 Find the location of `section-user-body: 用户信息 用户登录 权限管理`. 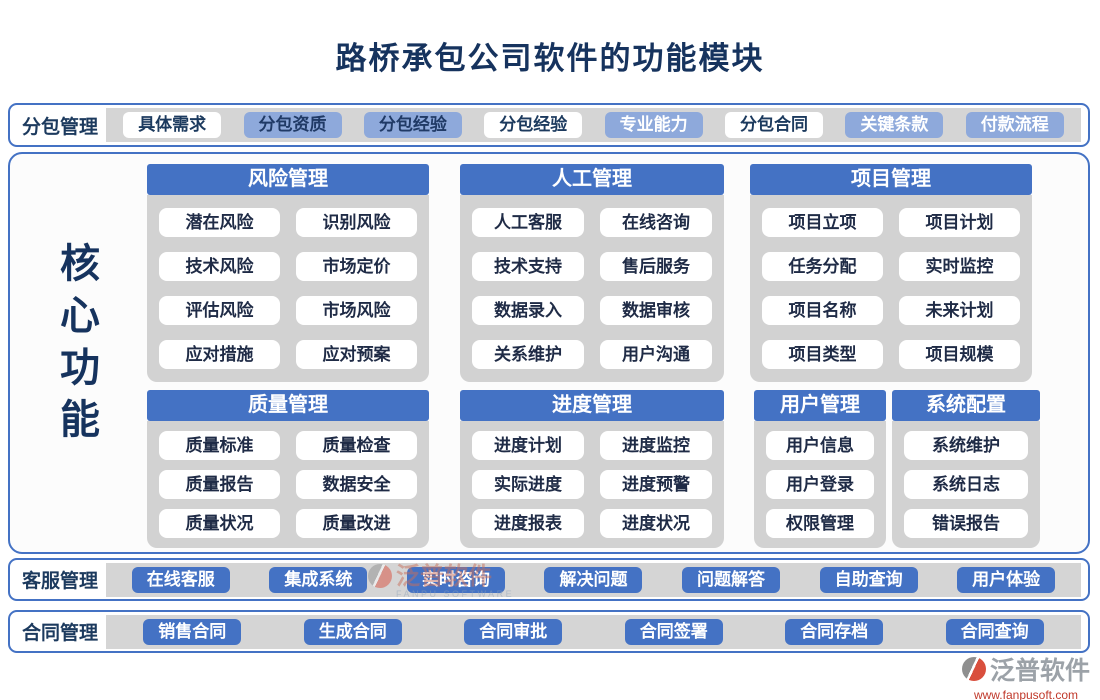

section-user-body: 用户信息 用户登录 权限管理 is located at coordinates (820, 484).